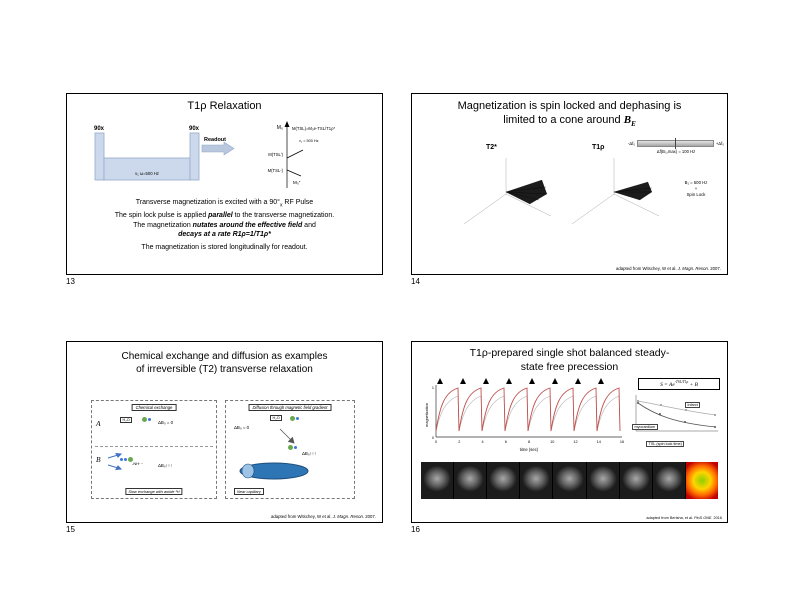 Image resolution: width=792 pixels, height=612 pixels. Describe the element at coordinates (70, 281) in the screenshot. I see `page-number-13: 13` at that location.